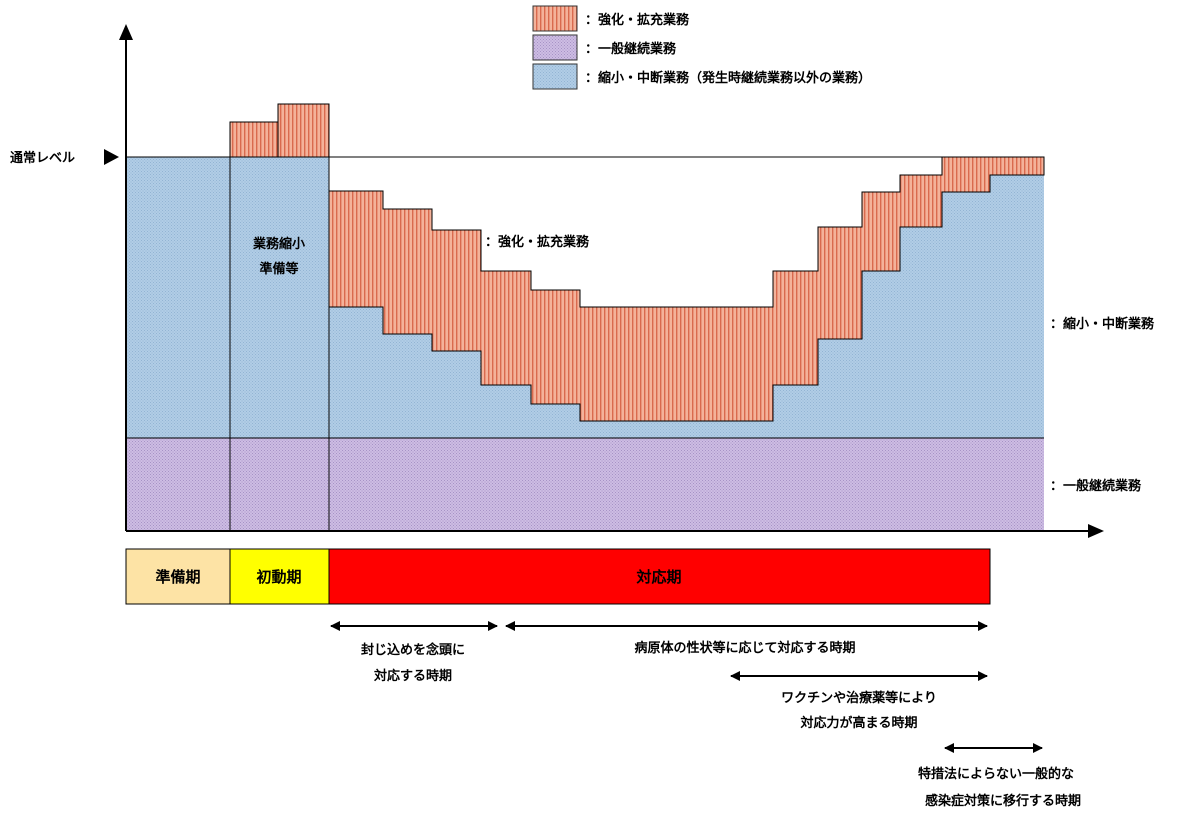  I want to click on phase-initial-box, so click(279, 576).